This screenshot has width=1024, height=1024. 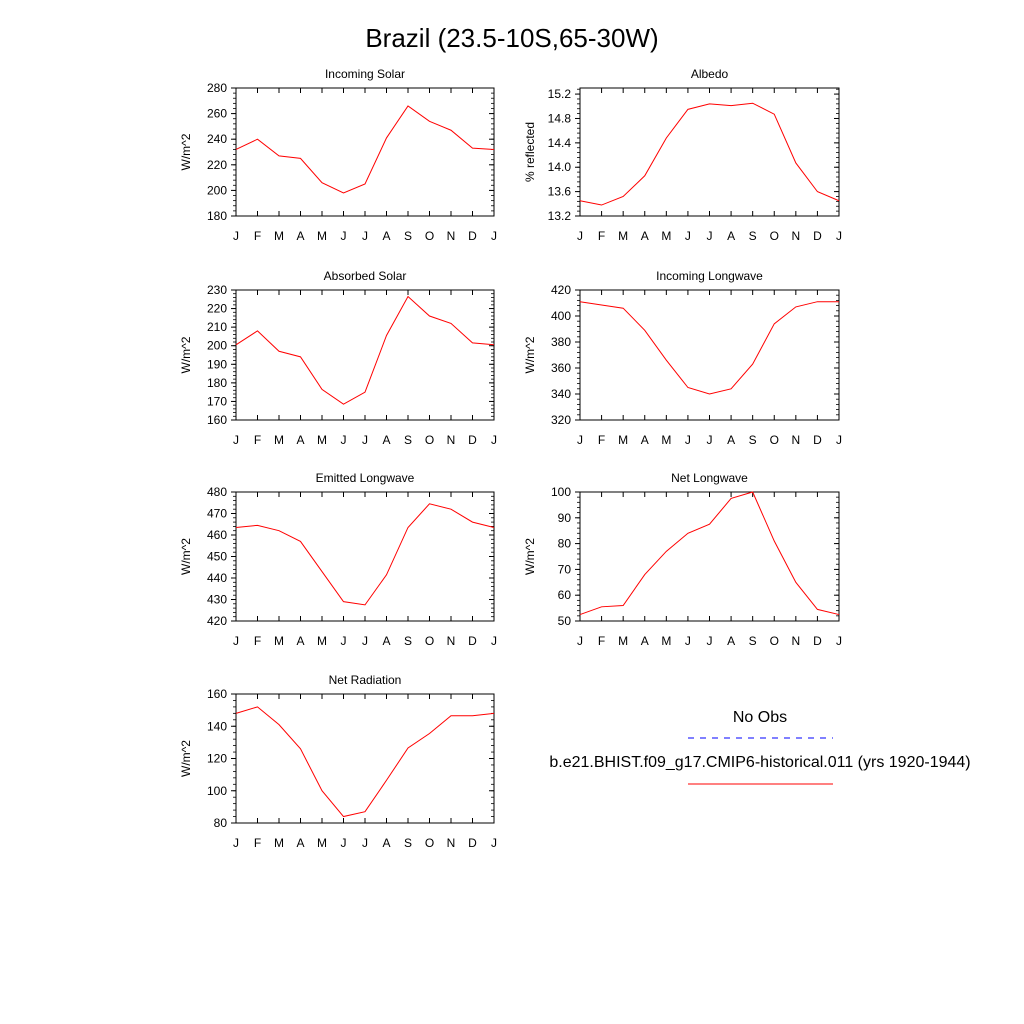 I want to click on y-tick-label: 220, so click(x=217, y=165).